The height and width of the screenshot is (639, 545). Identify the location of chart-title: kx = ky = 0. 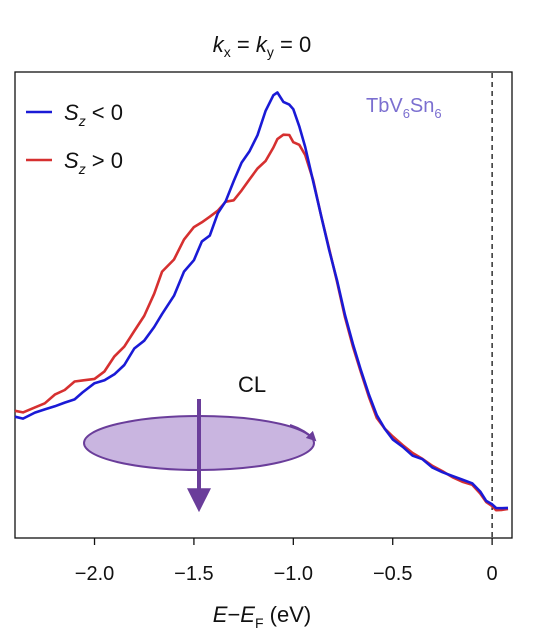
(262, 46).